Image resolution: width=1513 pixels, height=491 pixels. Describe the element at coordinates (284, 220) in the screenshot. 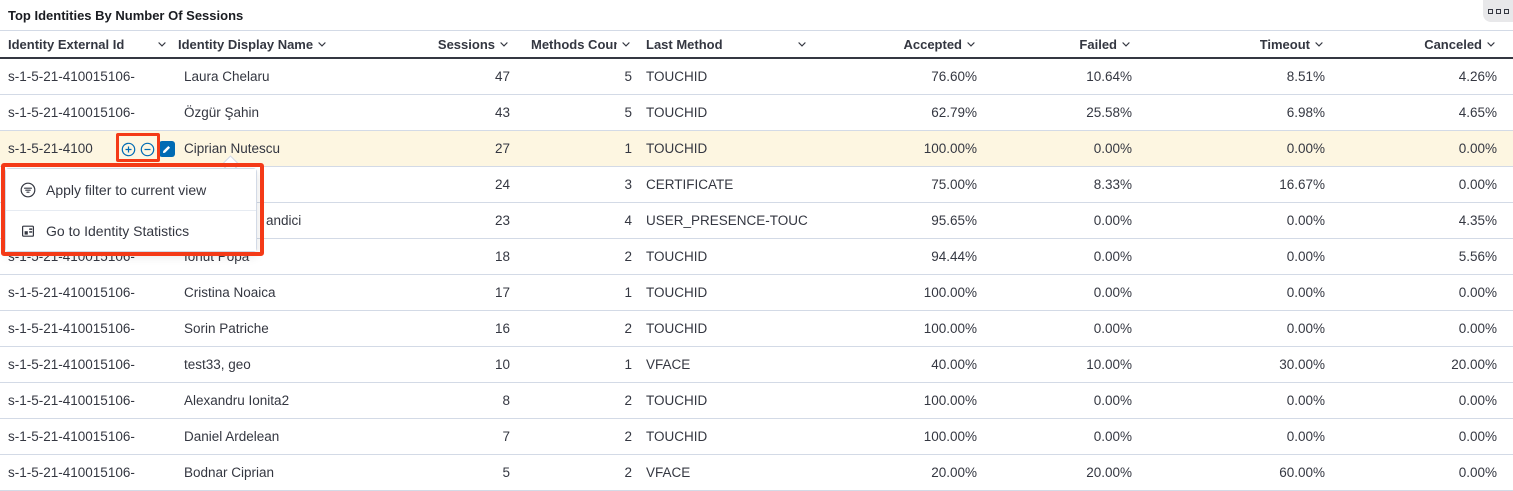

I see `table-cell: andici` at that location.